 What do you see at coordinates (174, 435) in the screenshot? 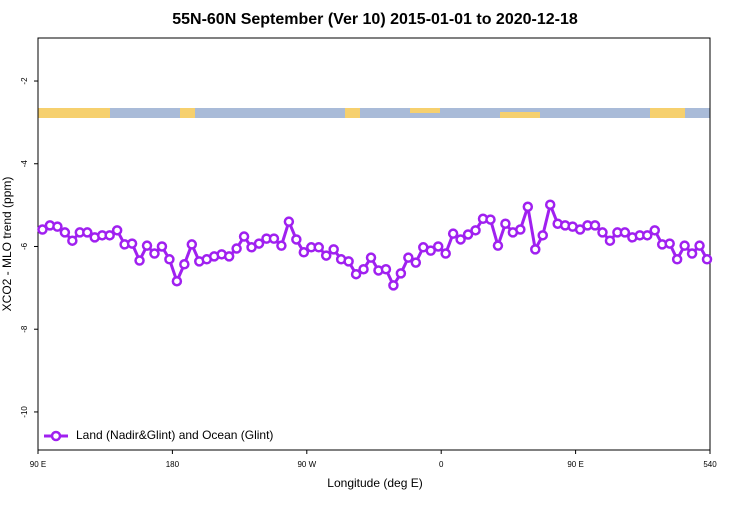
I see `legend-label: Land (Nadir&Glint) and Ocean (Glint)` at bounding box center [174, 435].